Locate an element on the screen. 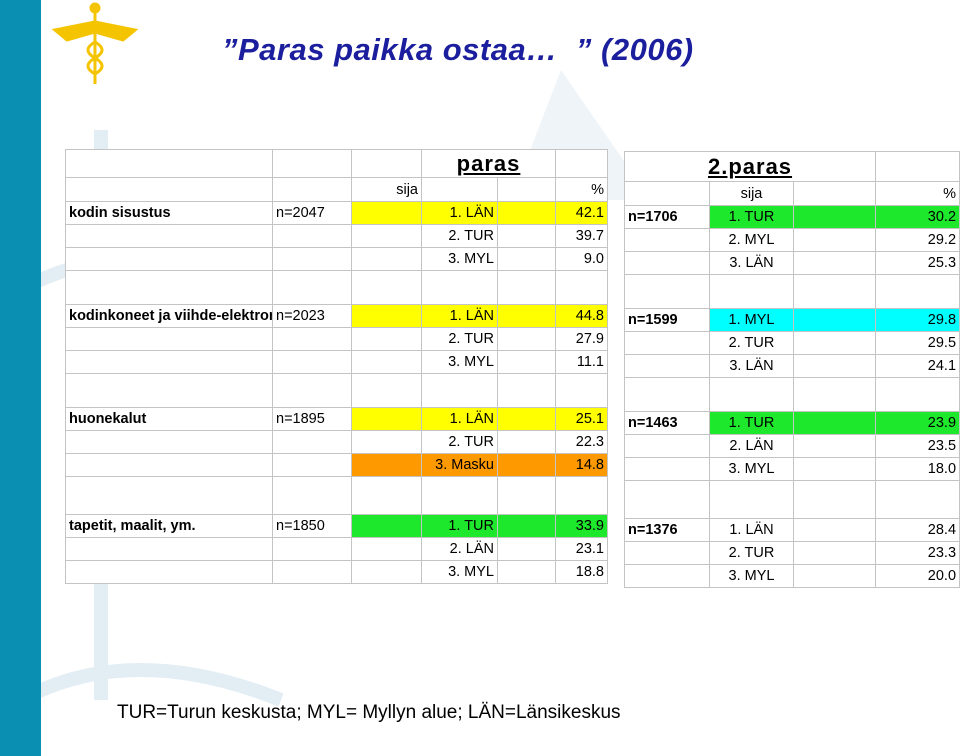 The width and height of the screenshot is (960, 756). percent-value: 25.1 is located at coordinates (581, 419).